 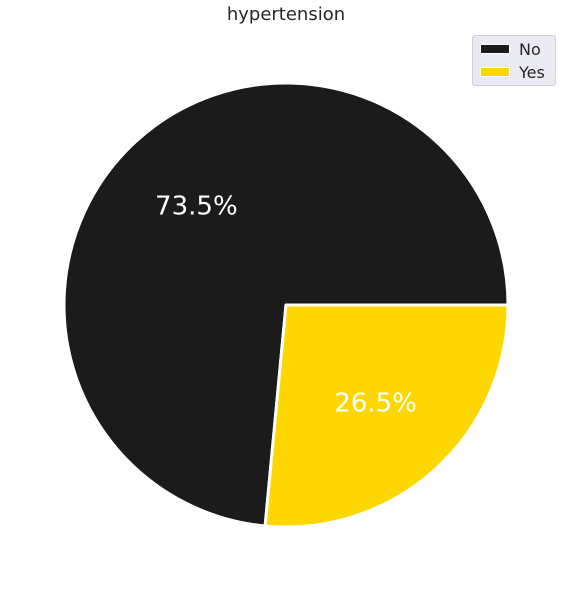 I want to click on legend-item-no: No, so click(x=510, y=49).